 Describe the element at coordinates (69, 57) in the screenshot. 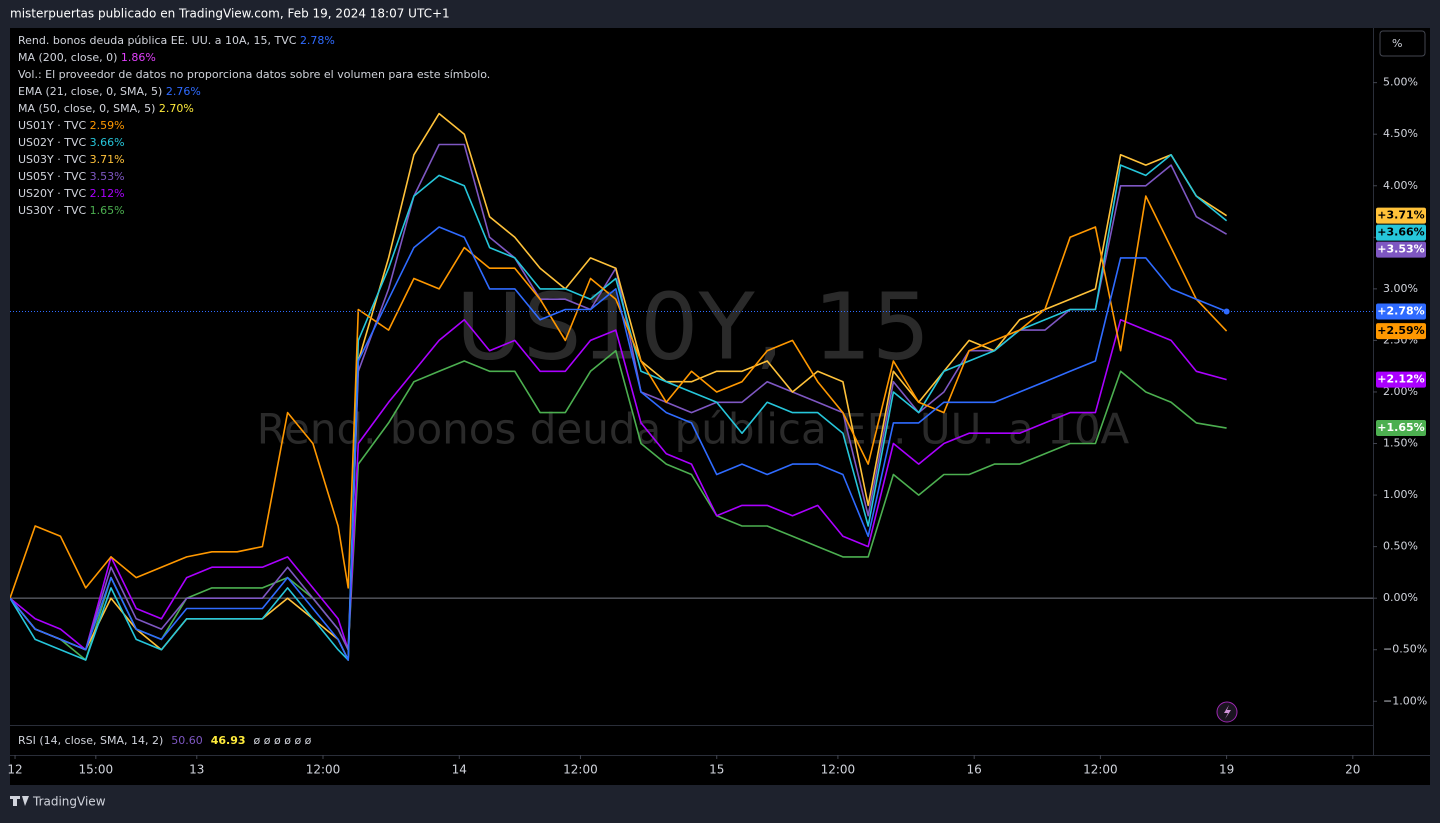

I see `indicator-name: MA (200, close, 0)` at that location.